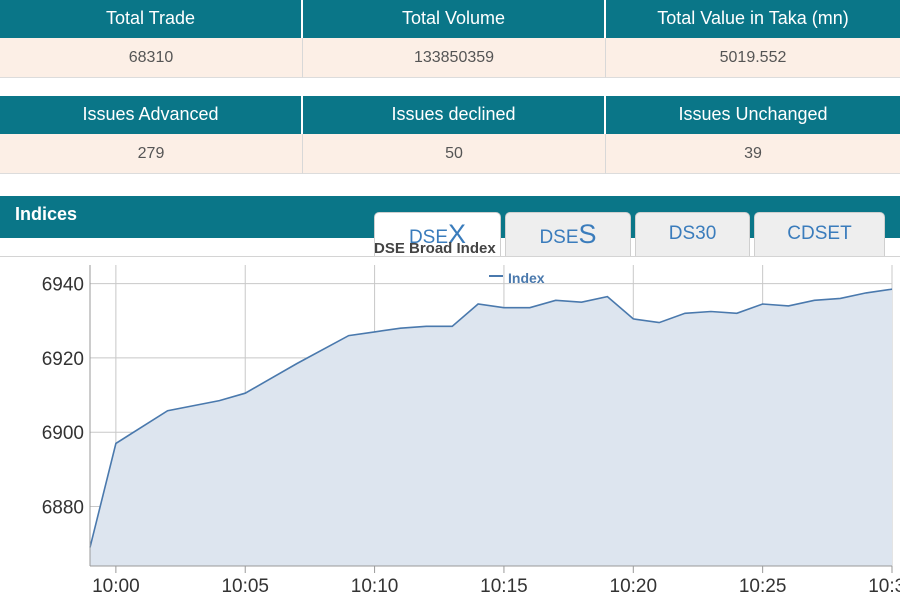 This screenshot has width=900, height=601. What do you see at coordinates (46, 214) in the screenshot?
I see `indices-title: Indices` at bounding box center [46, 214].